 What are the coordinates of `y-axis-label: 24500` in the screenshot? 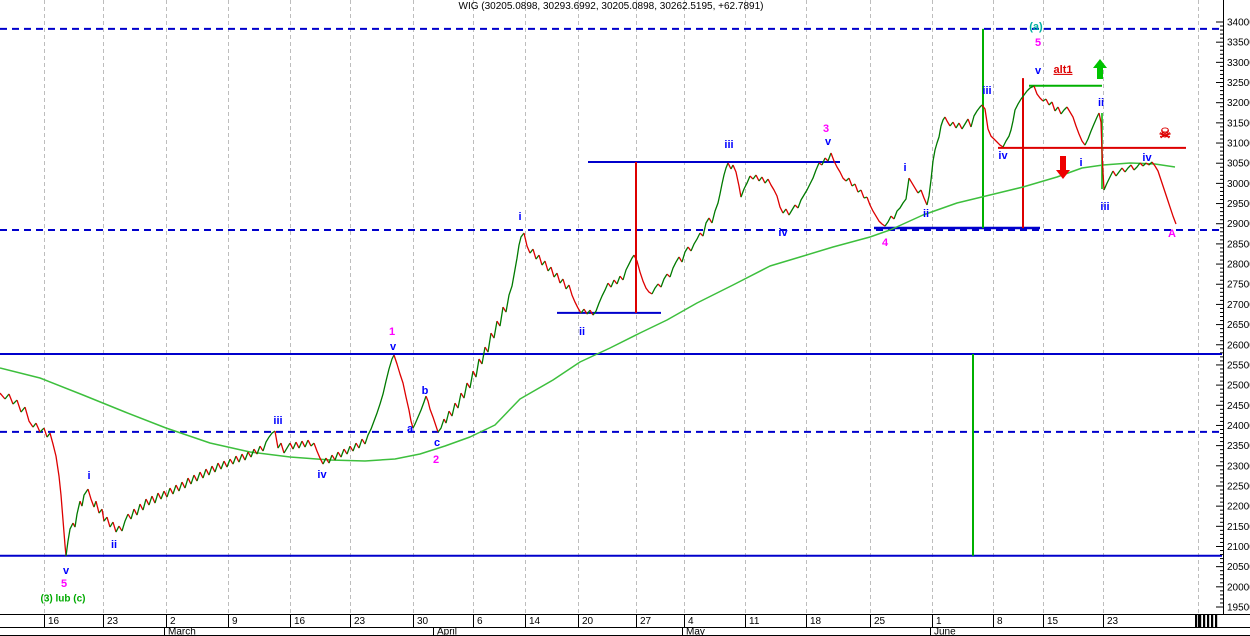 It's located at (1238, 406).